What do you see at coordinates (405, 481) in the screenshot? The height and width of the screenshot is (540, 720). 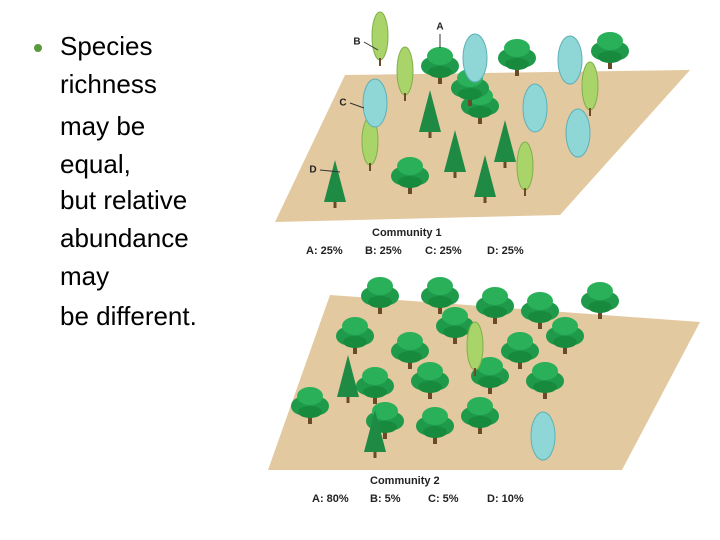 I see `community-2-title: Community 2` at bounding box center [405, 481].